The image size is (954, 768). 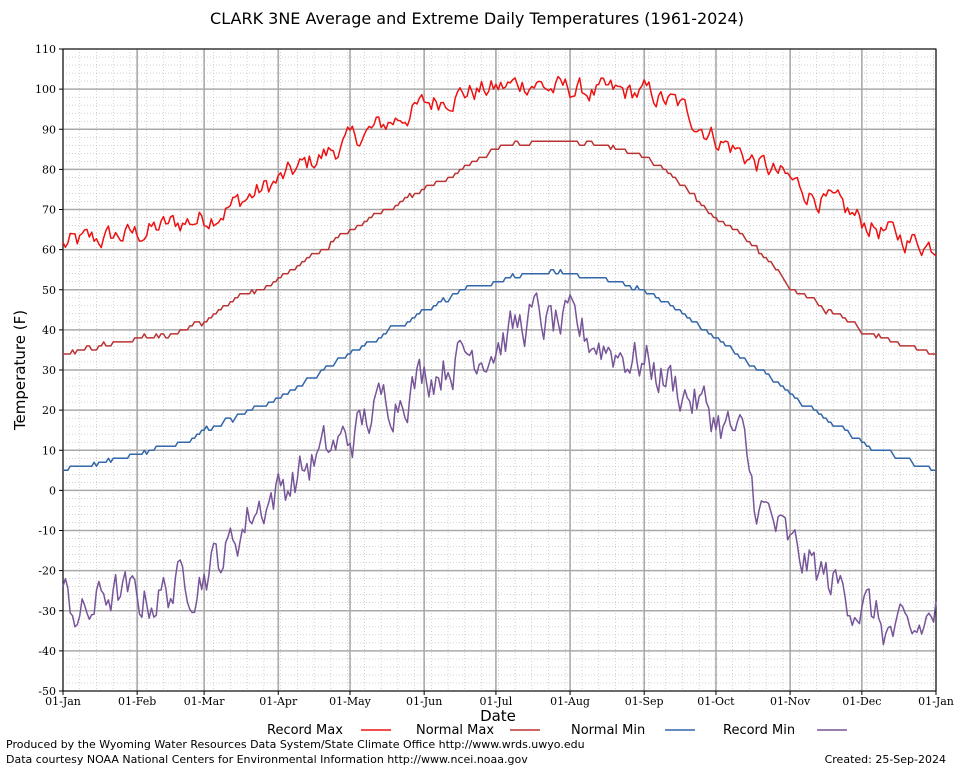 What do you see at coordinates (20, 370) in the screenshot?
I see `y-axis-label: Temperature (F)` at bounding box center [20, 370].